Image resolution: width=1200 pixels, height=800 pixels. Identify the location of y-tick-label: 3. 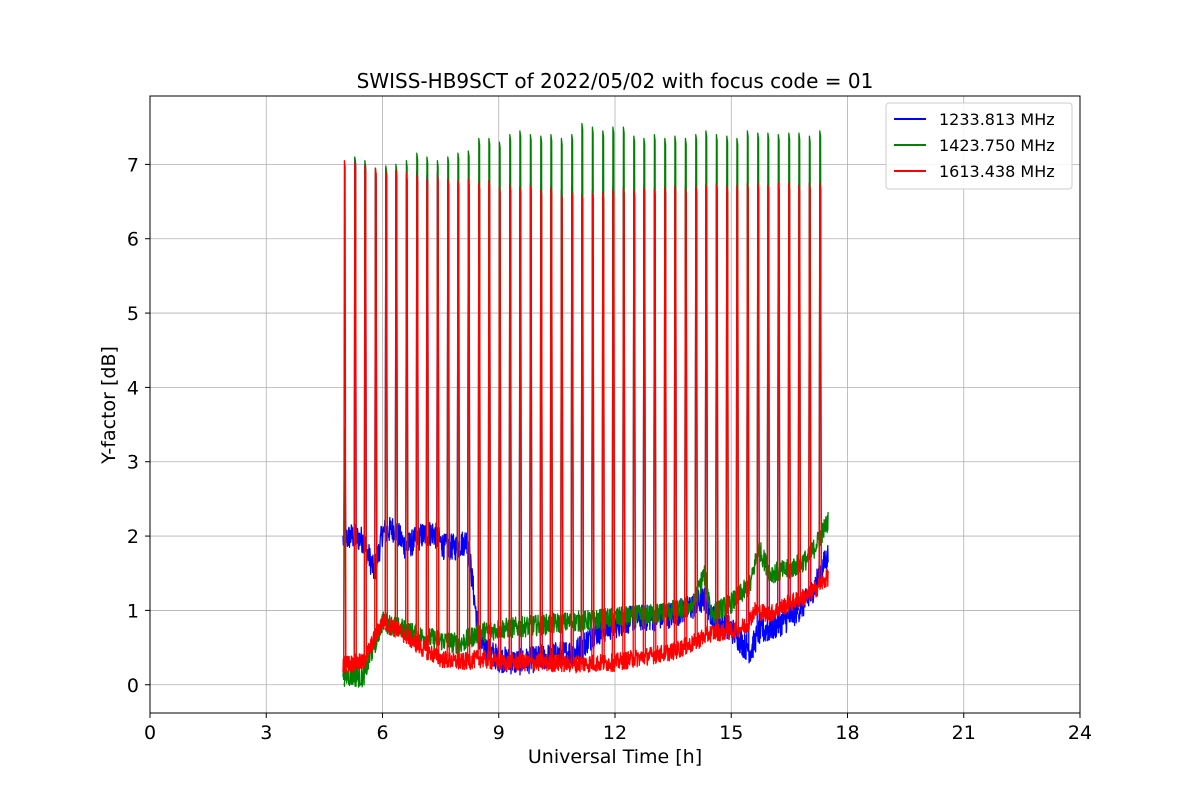
(133, 463).